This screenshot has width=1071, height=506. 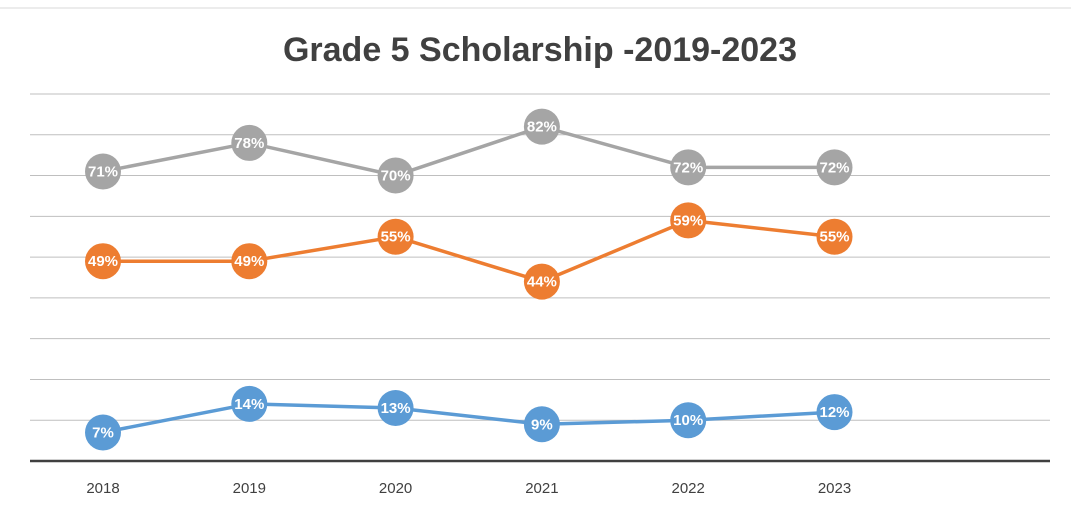 I want to click on data-label: 71%, so click(x=103, y=171).